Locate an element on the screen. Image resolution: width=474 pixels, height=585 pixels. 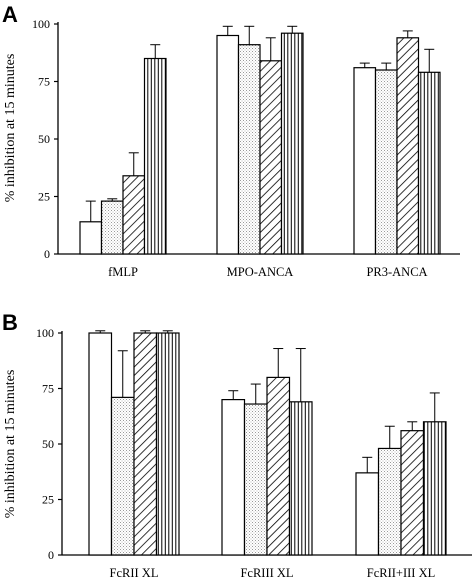
panel-b-letter: B is located at coordinates (10, 322).